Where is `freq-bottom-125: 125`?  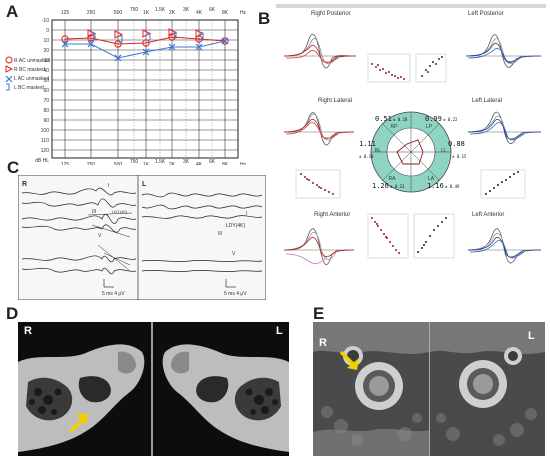 freq-bottom-125: 125 is located at coordinates (65, 163).